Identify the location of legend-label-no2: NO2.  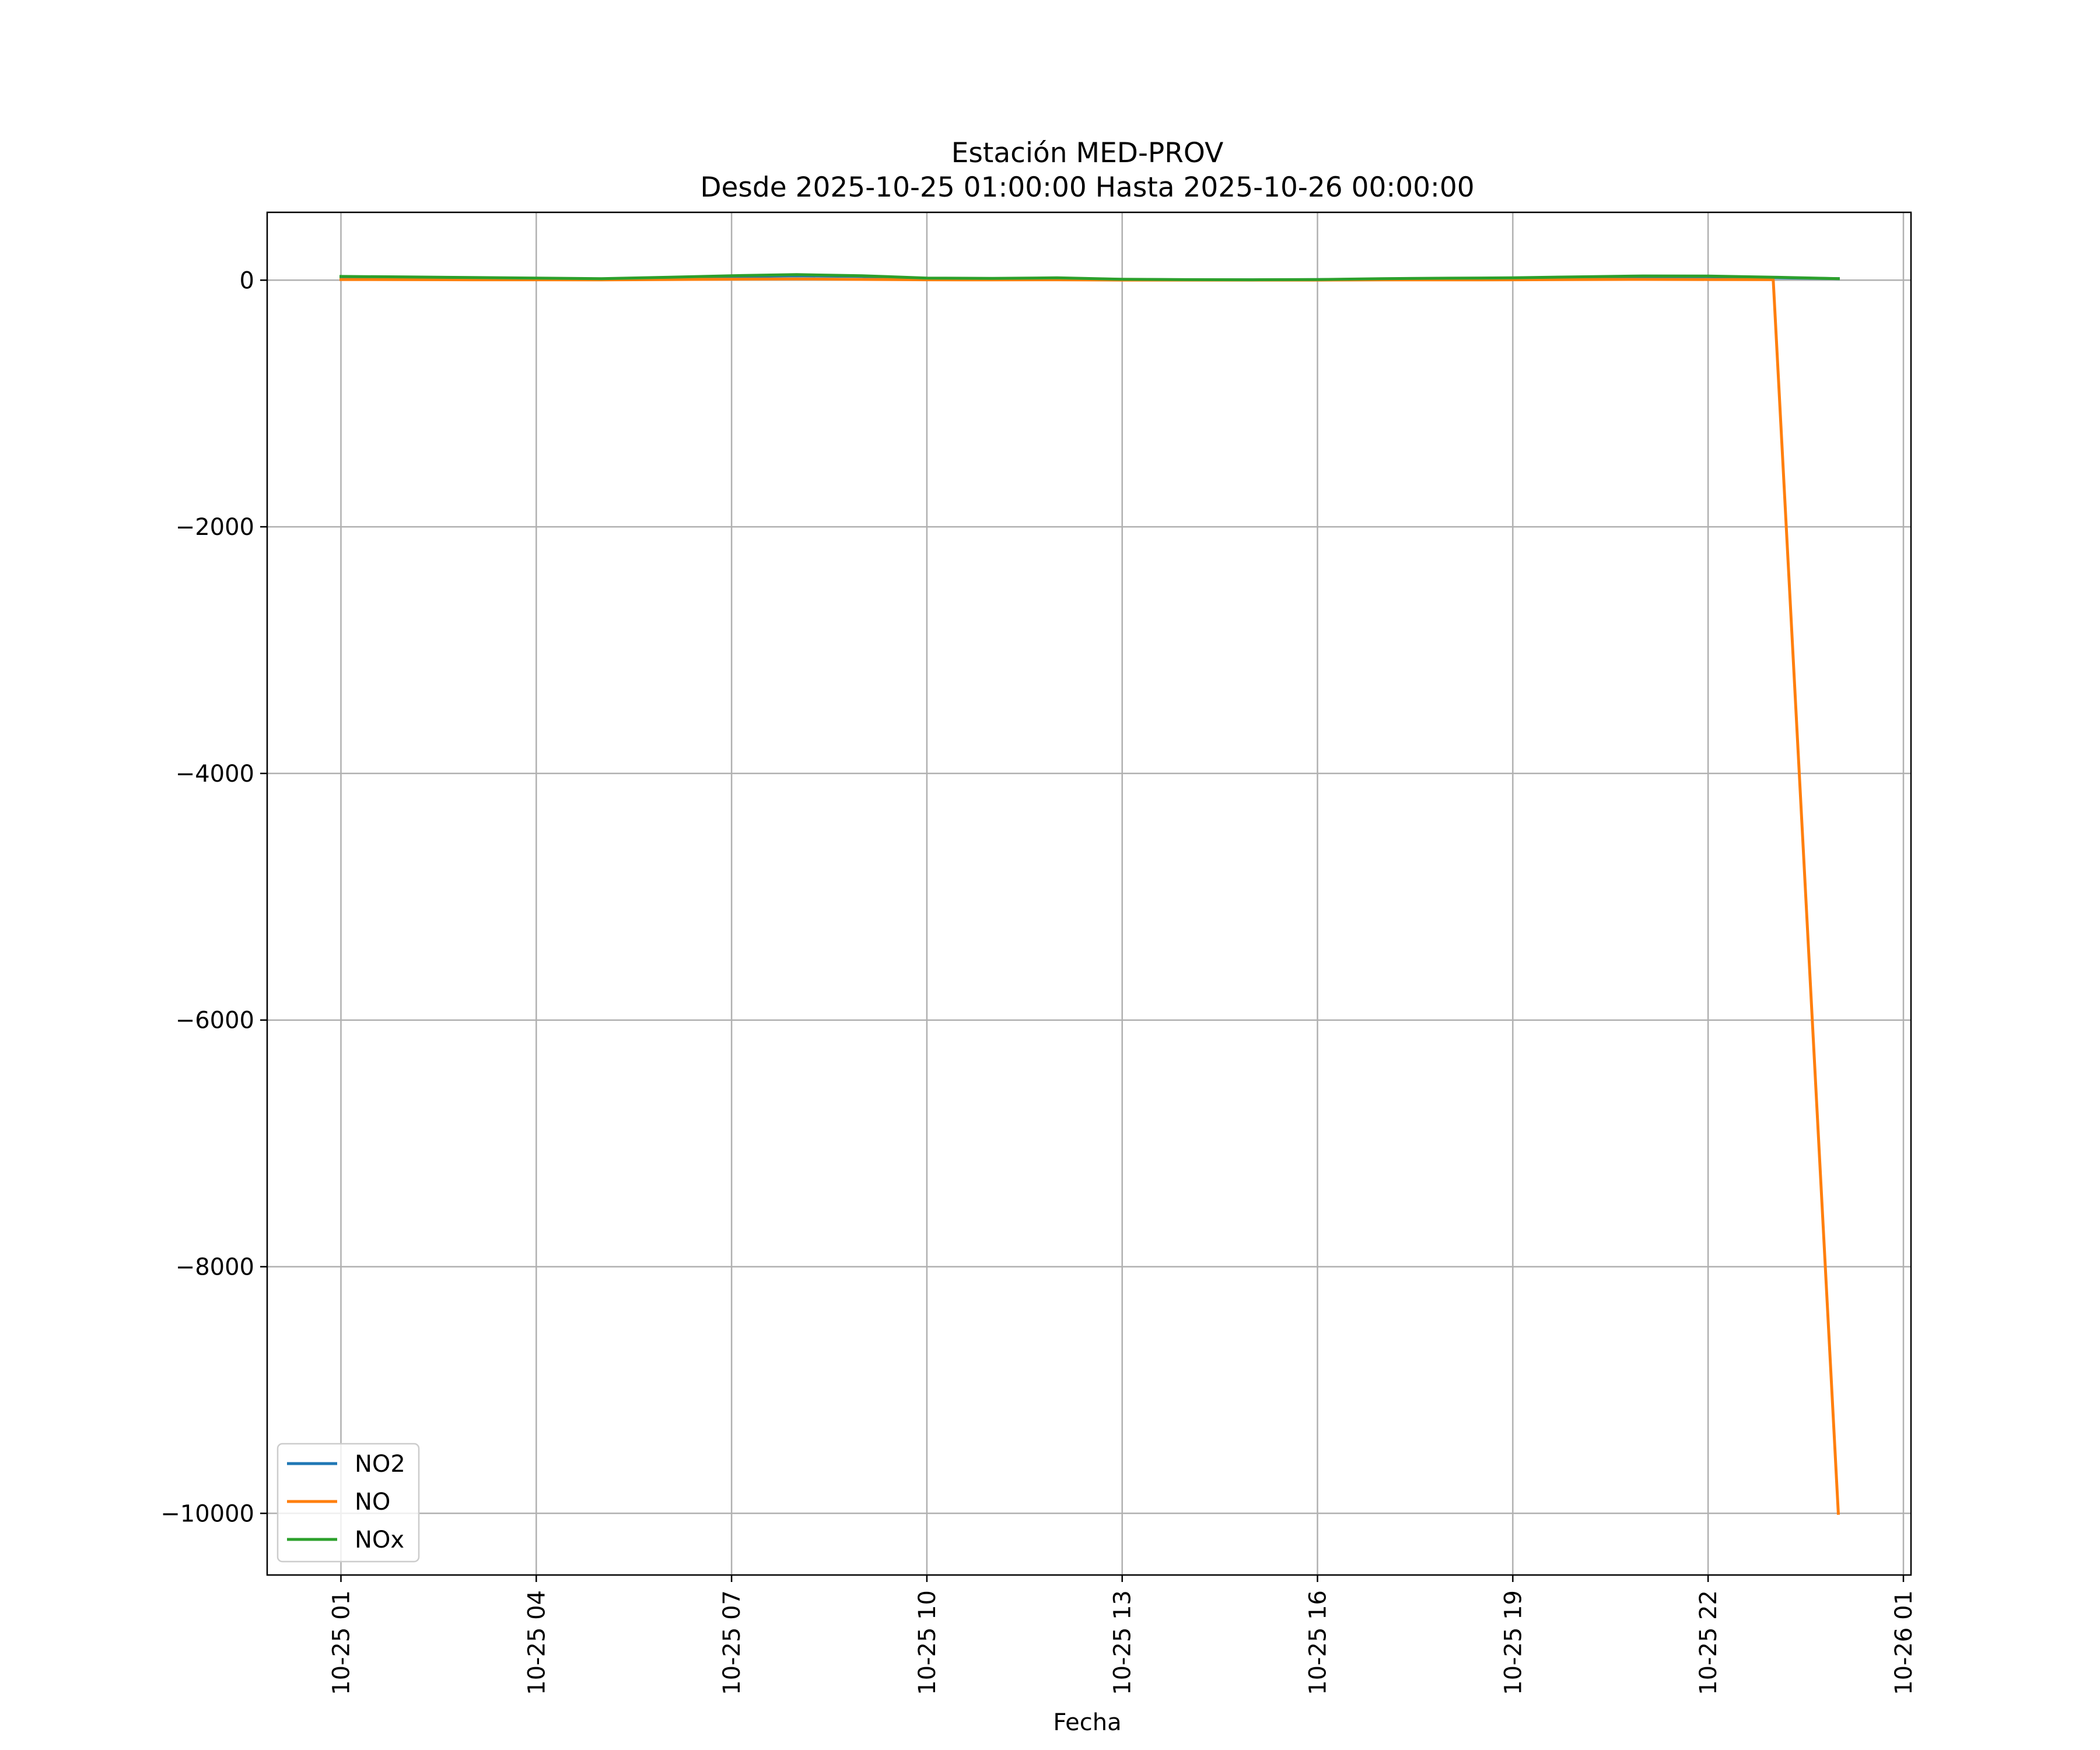
(380, 1464).